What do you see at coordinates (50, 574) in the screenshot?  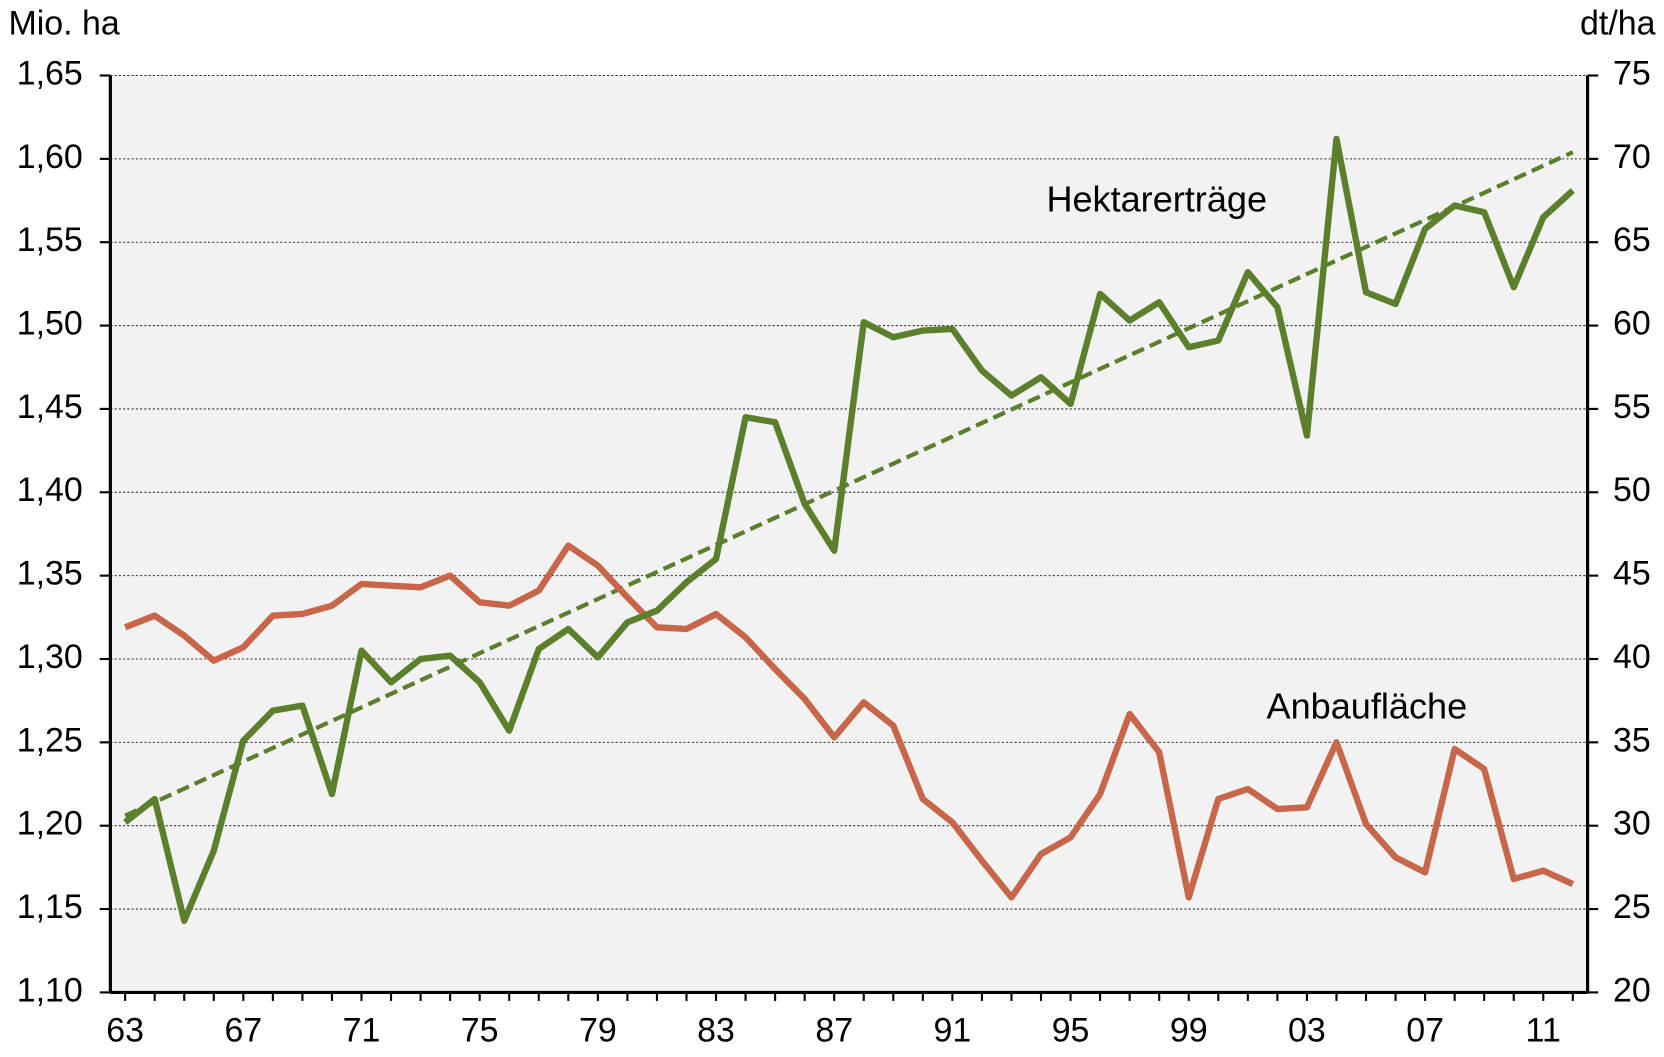 I see `y-tick-label: 1,35` at bounding box center [50, 574].